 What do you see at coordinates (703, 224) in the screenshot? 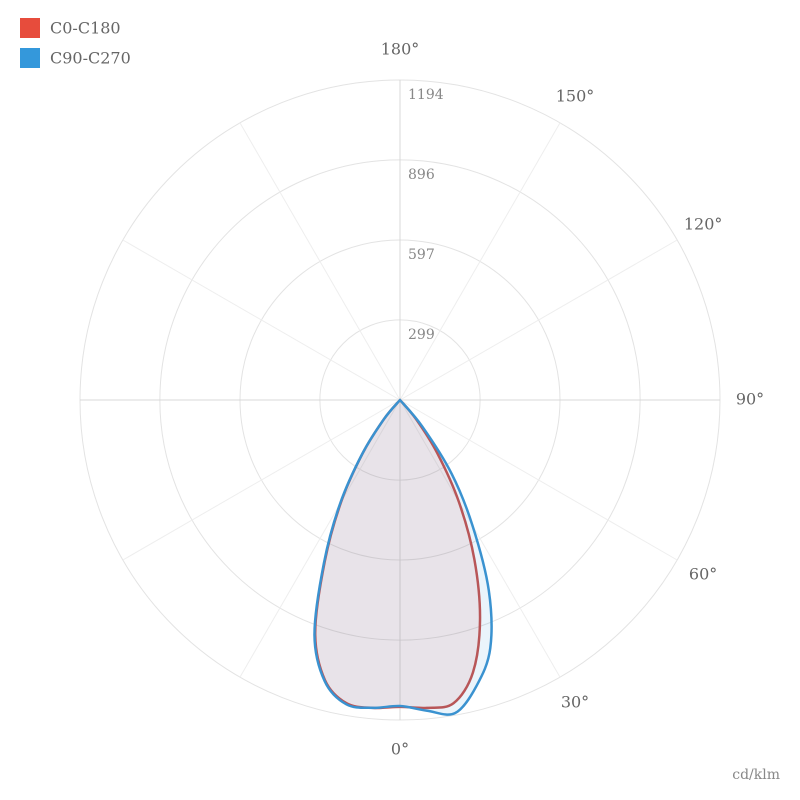
I see `theta-tick-label: 120°` at bounding box center [703, 224].